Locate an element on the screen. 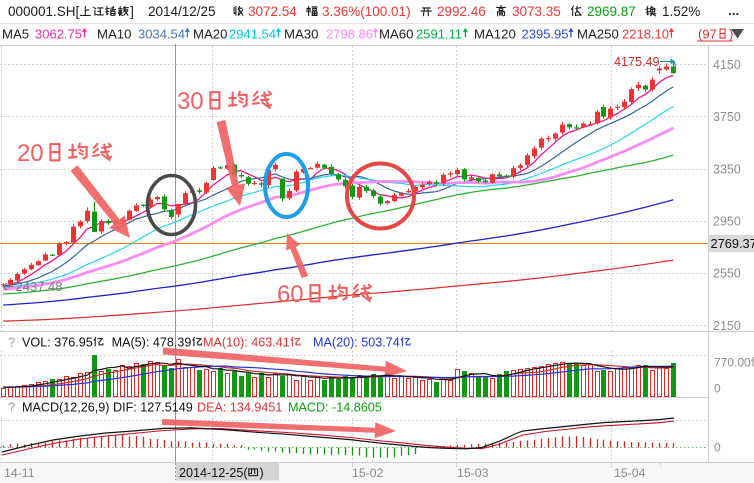 This screenshot has width=754, height=483. svg-text: 478.39 is located at coordinates (172, 343).